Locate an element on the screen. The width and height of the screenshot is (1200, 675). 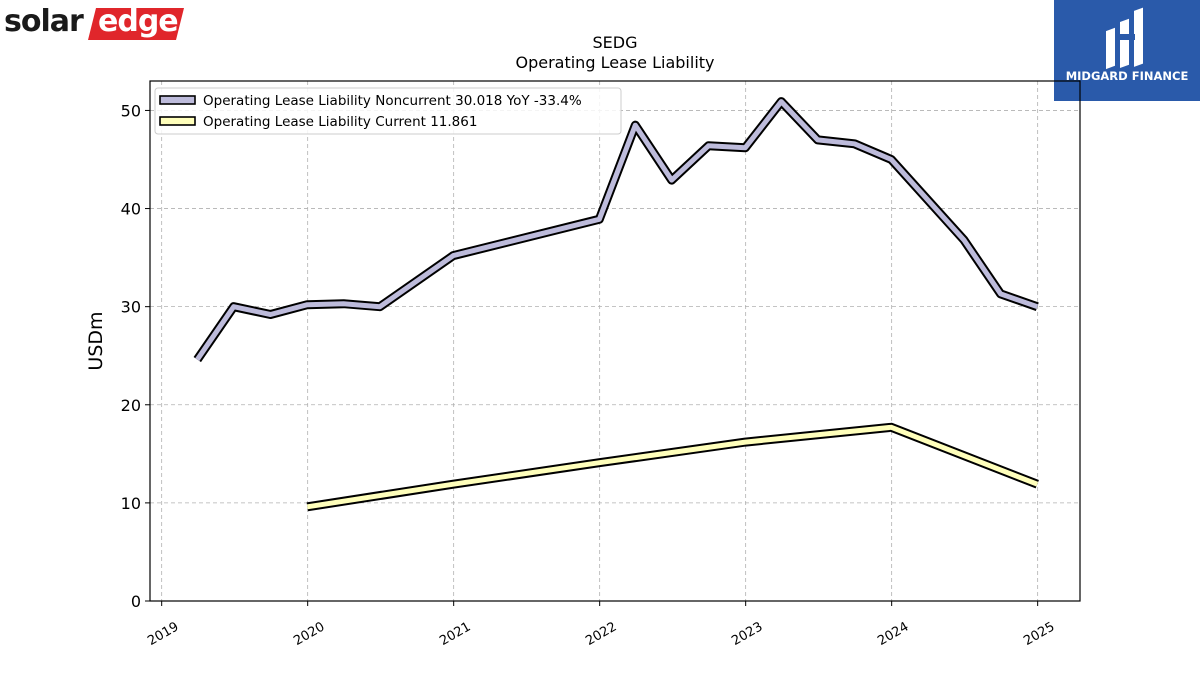
x-tick-label: 2024 is located at coordinates (893, 634).